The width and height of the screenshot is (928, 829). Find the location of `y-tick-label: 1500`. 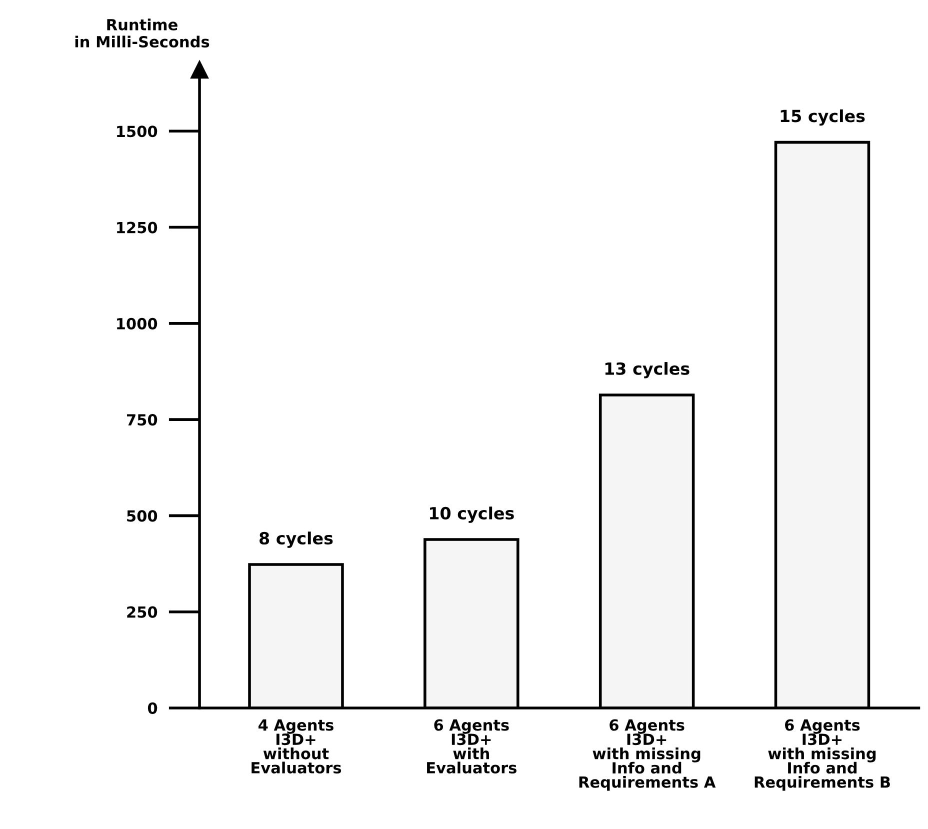

y-tick-label: 1500 is located at coordinates (137, 132).